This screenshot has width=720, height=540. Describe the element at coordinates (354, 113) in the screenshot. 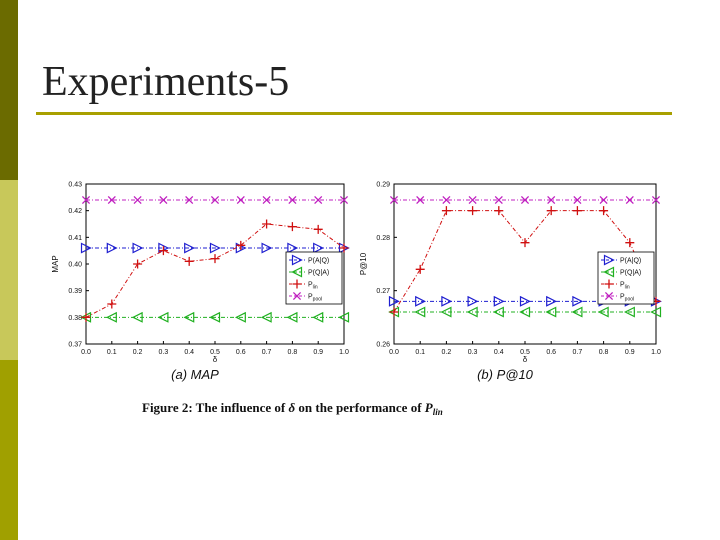

I see `title-underline` at that location.